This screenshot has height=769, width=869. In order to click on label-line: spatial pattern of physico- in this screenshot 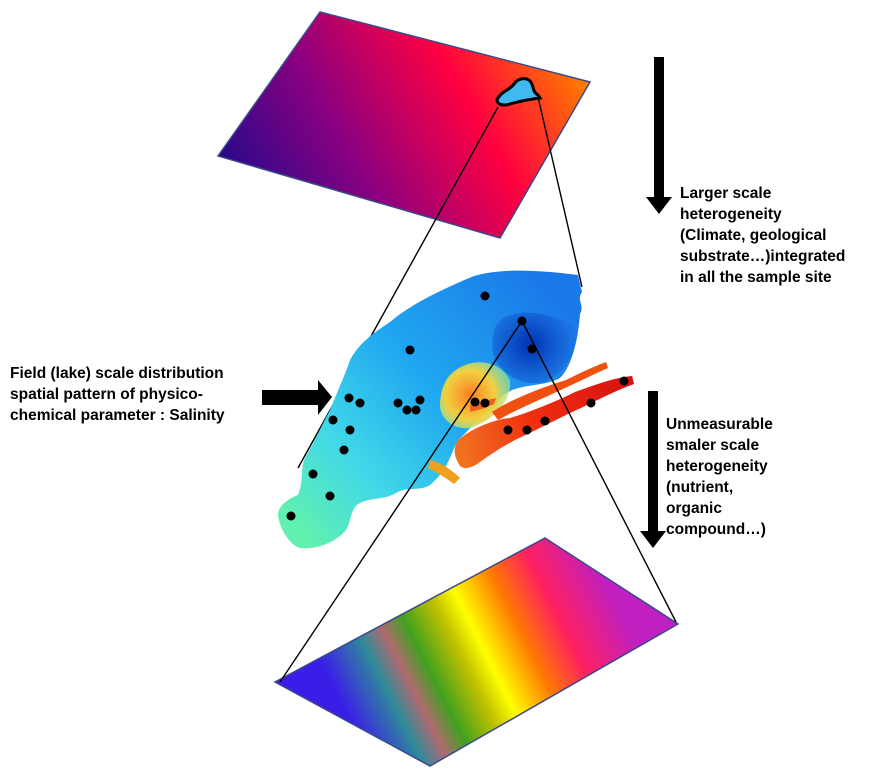, I will do `click(106, 394)`.